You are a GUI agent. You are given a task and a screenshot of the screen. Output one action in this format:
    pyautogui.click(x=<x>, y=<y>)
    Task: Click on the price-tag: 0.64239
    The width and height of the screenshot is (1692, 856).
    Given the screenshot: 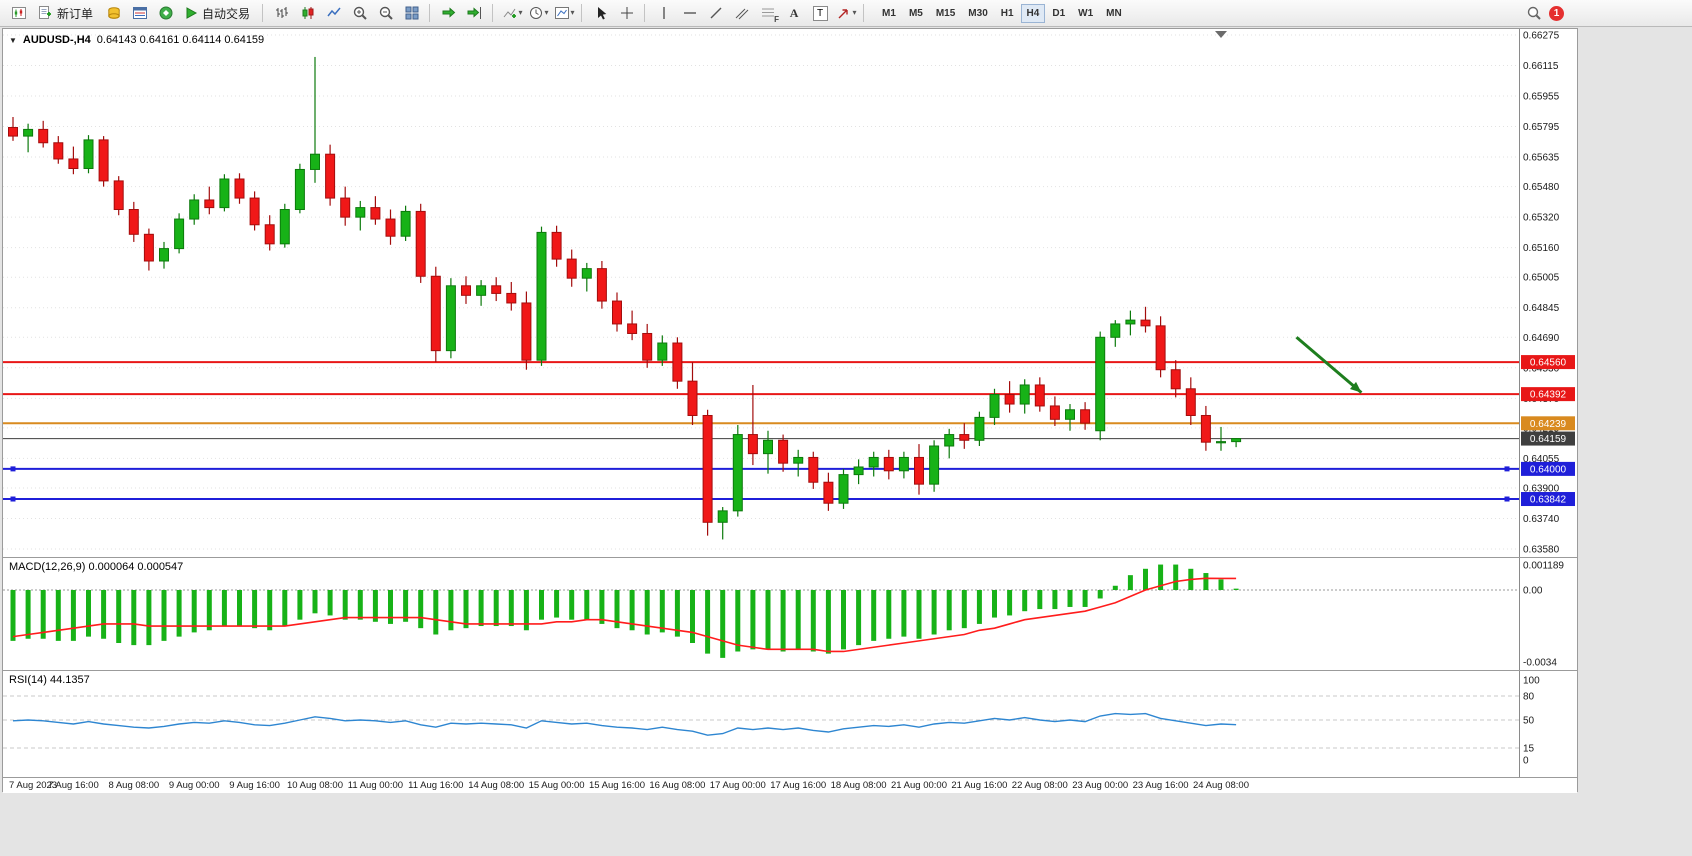 What is the action you would take?
    pyautogui.click(x=1548, y=423)
    